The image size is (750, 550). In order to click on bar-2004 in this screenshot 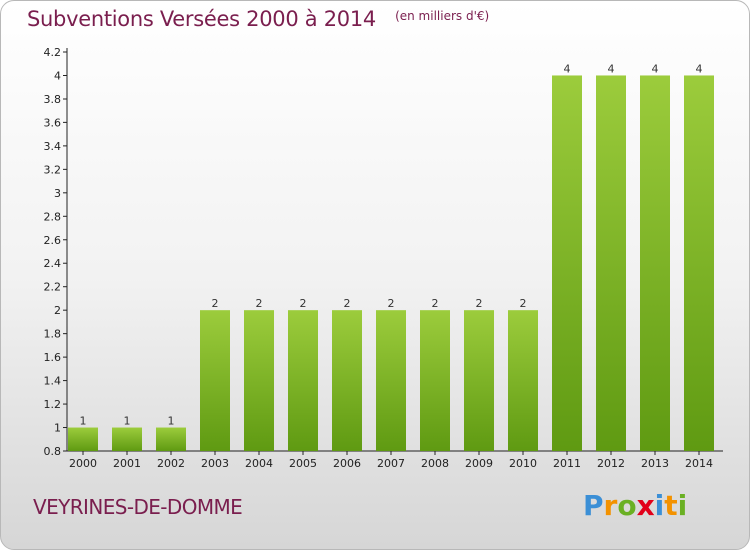, I will do `click(259, 380)`.